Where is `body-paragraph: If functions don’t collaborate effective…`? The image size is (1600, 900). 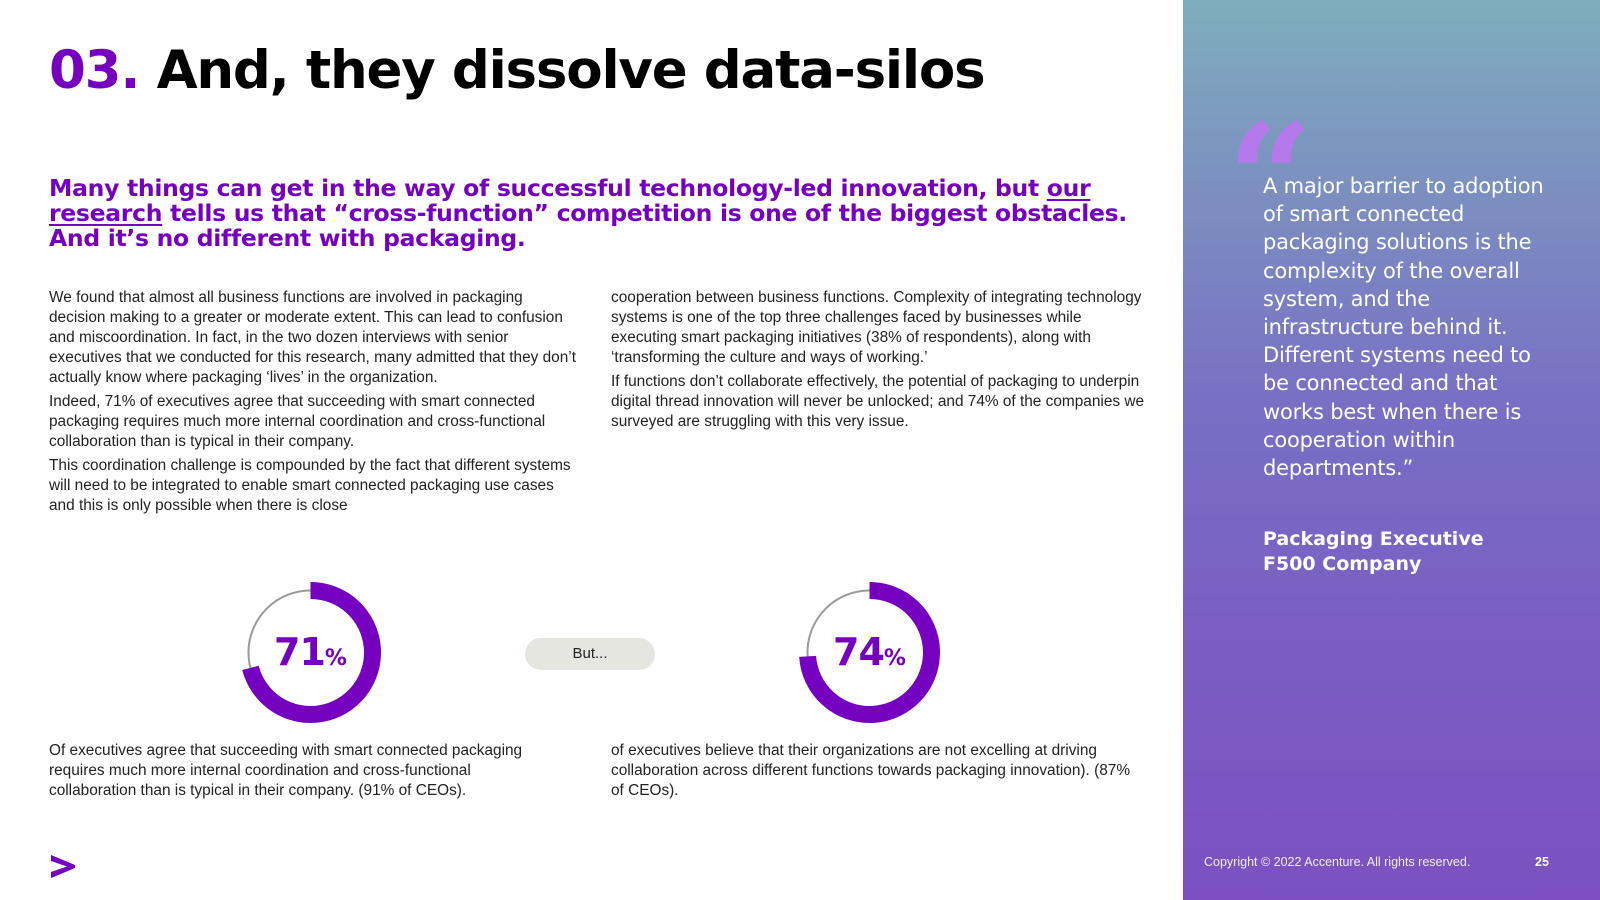
body-paragraph: If functions don’t collaborate effective… is located at coordinates (878, 401).